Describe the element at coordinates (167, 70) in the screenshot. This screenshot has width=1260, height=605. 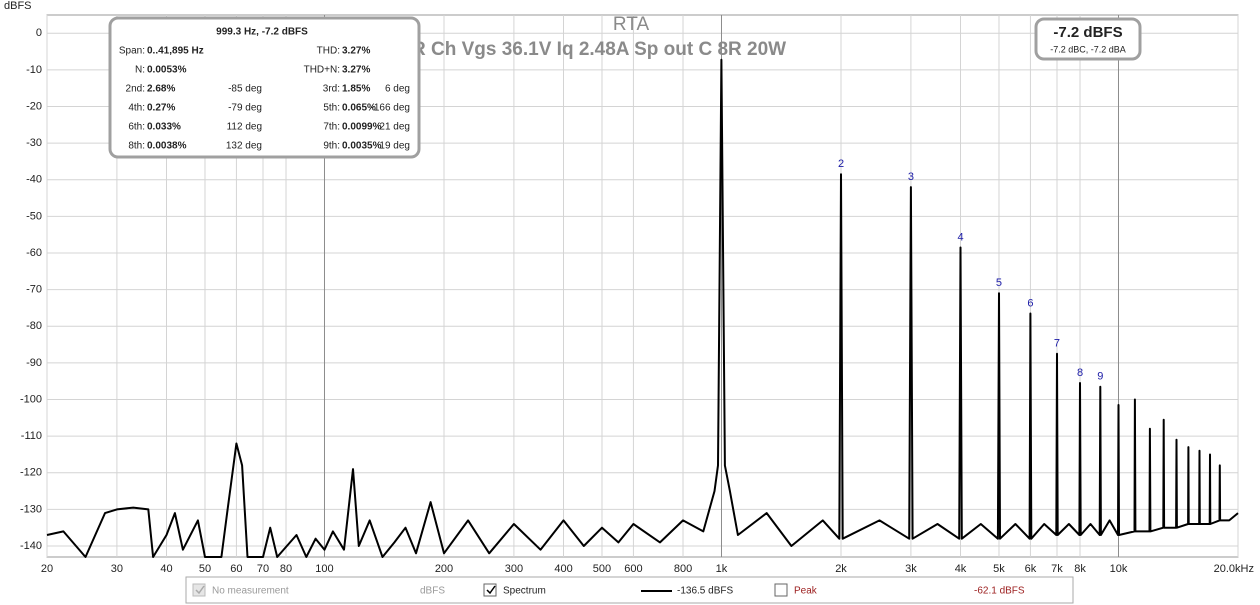
I see `info-cell: 0.0053%` at that location.